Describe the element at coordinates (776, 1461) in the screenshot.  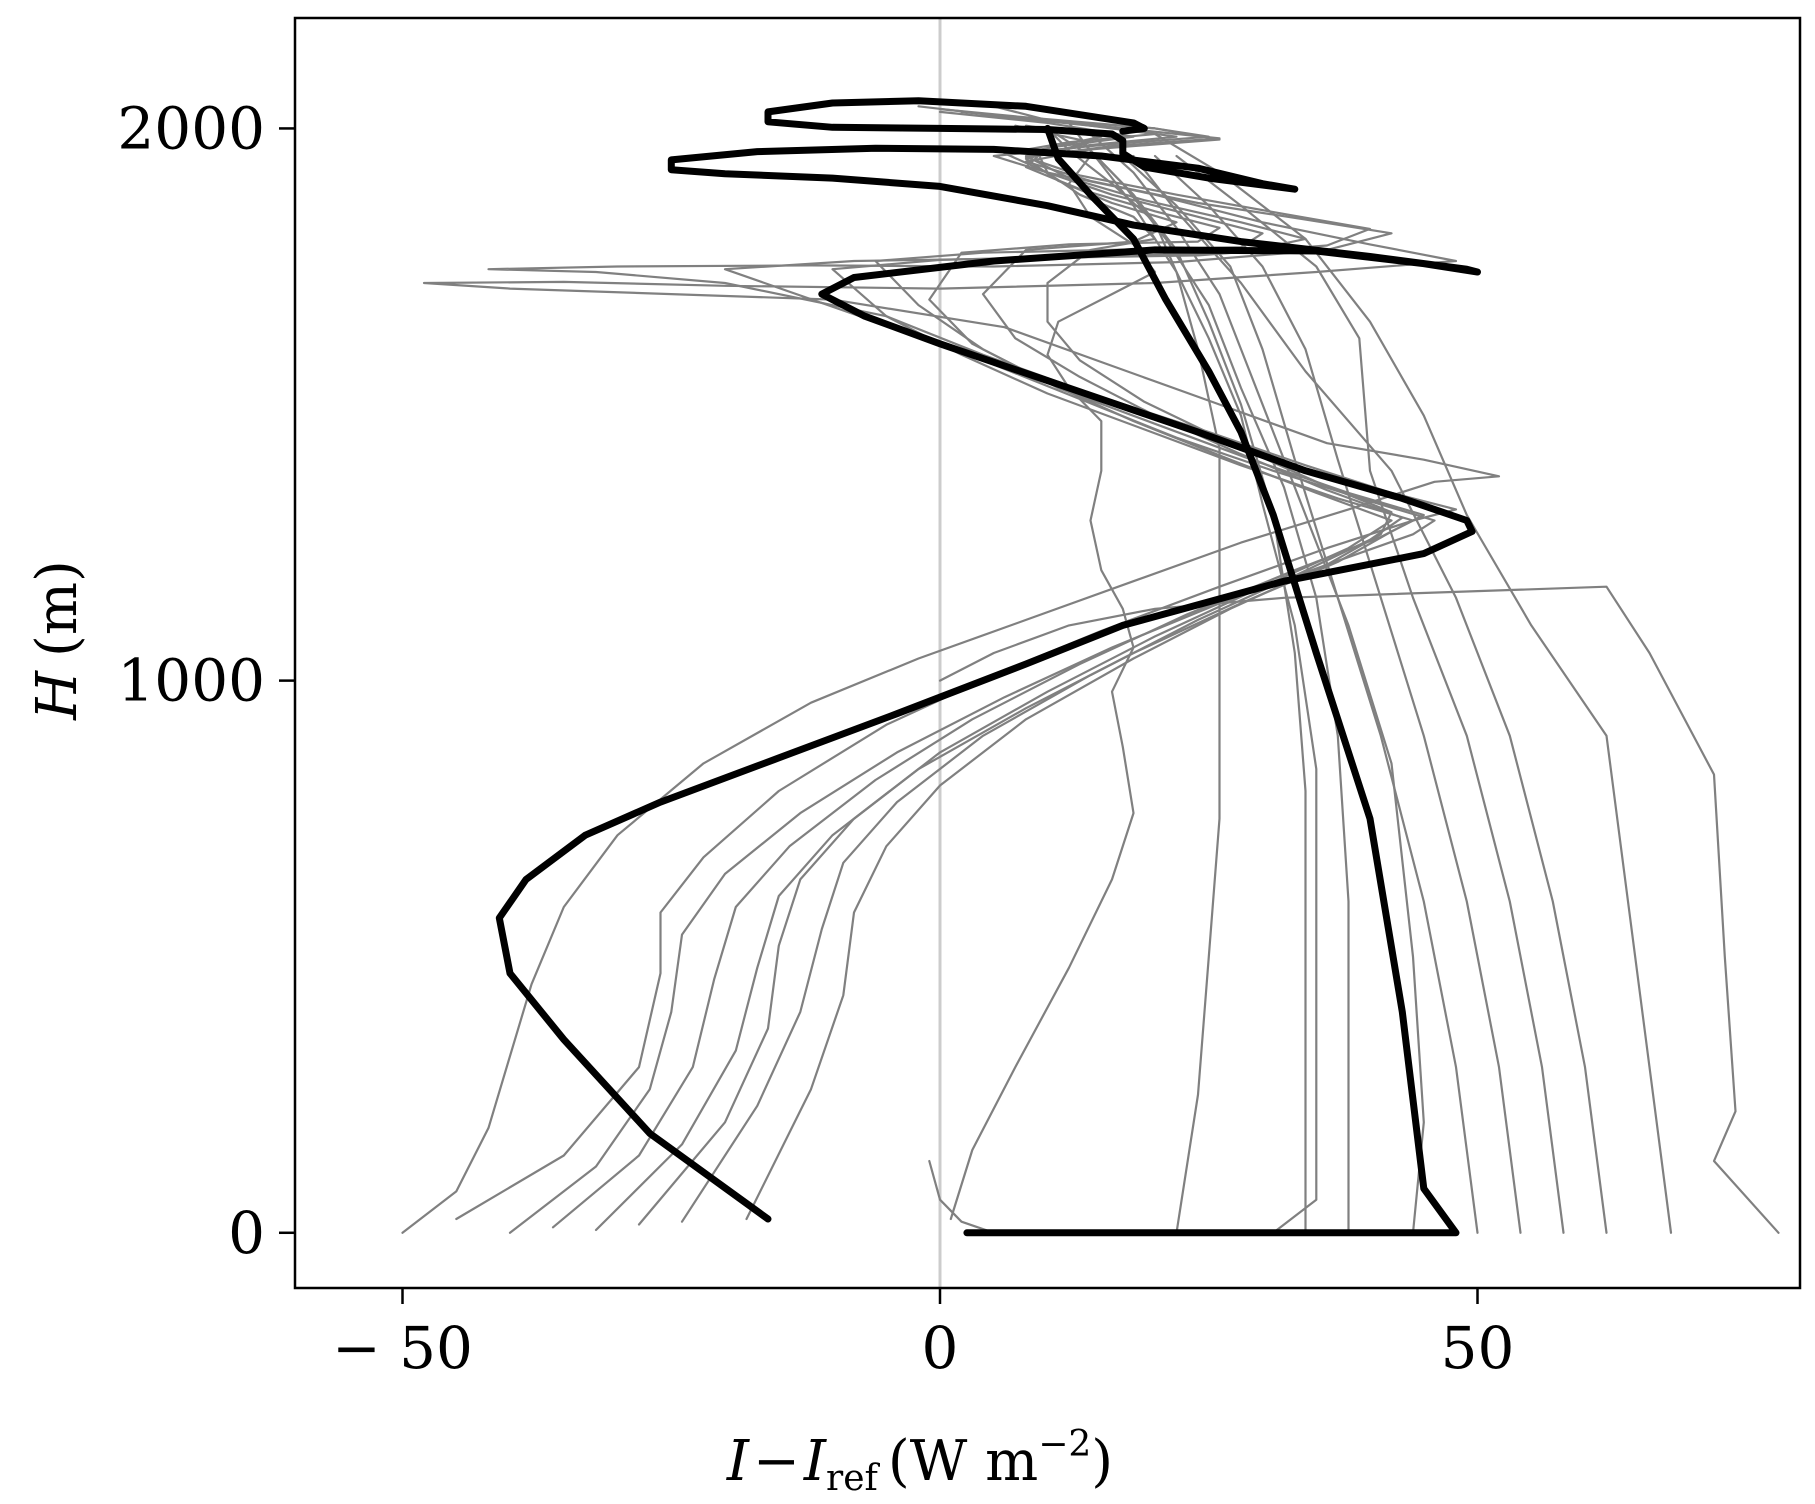
I see `x-axis-label-minus: −` at that location.